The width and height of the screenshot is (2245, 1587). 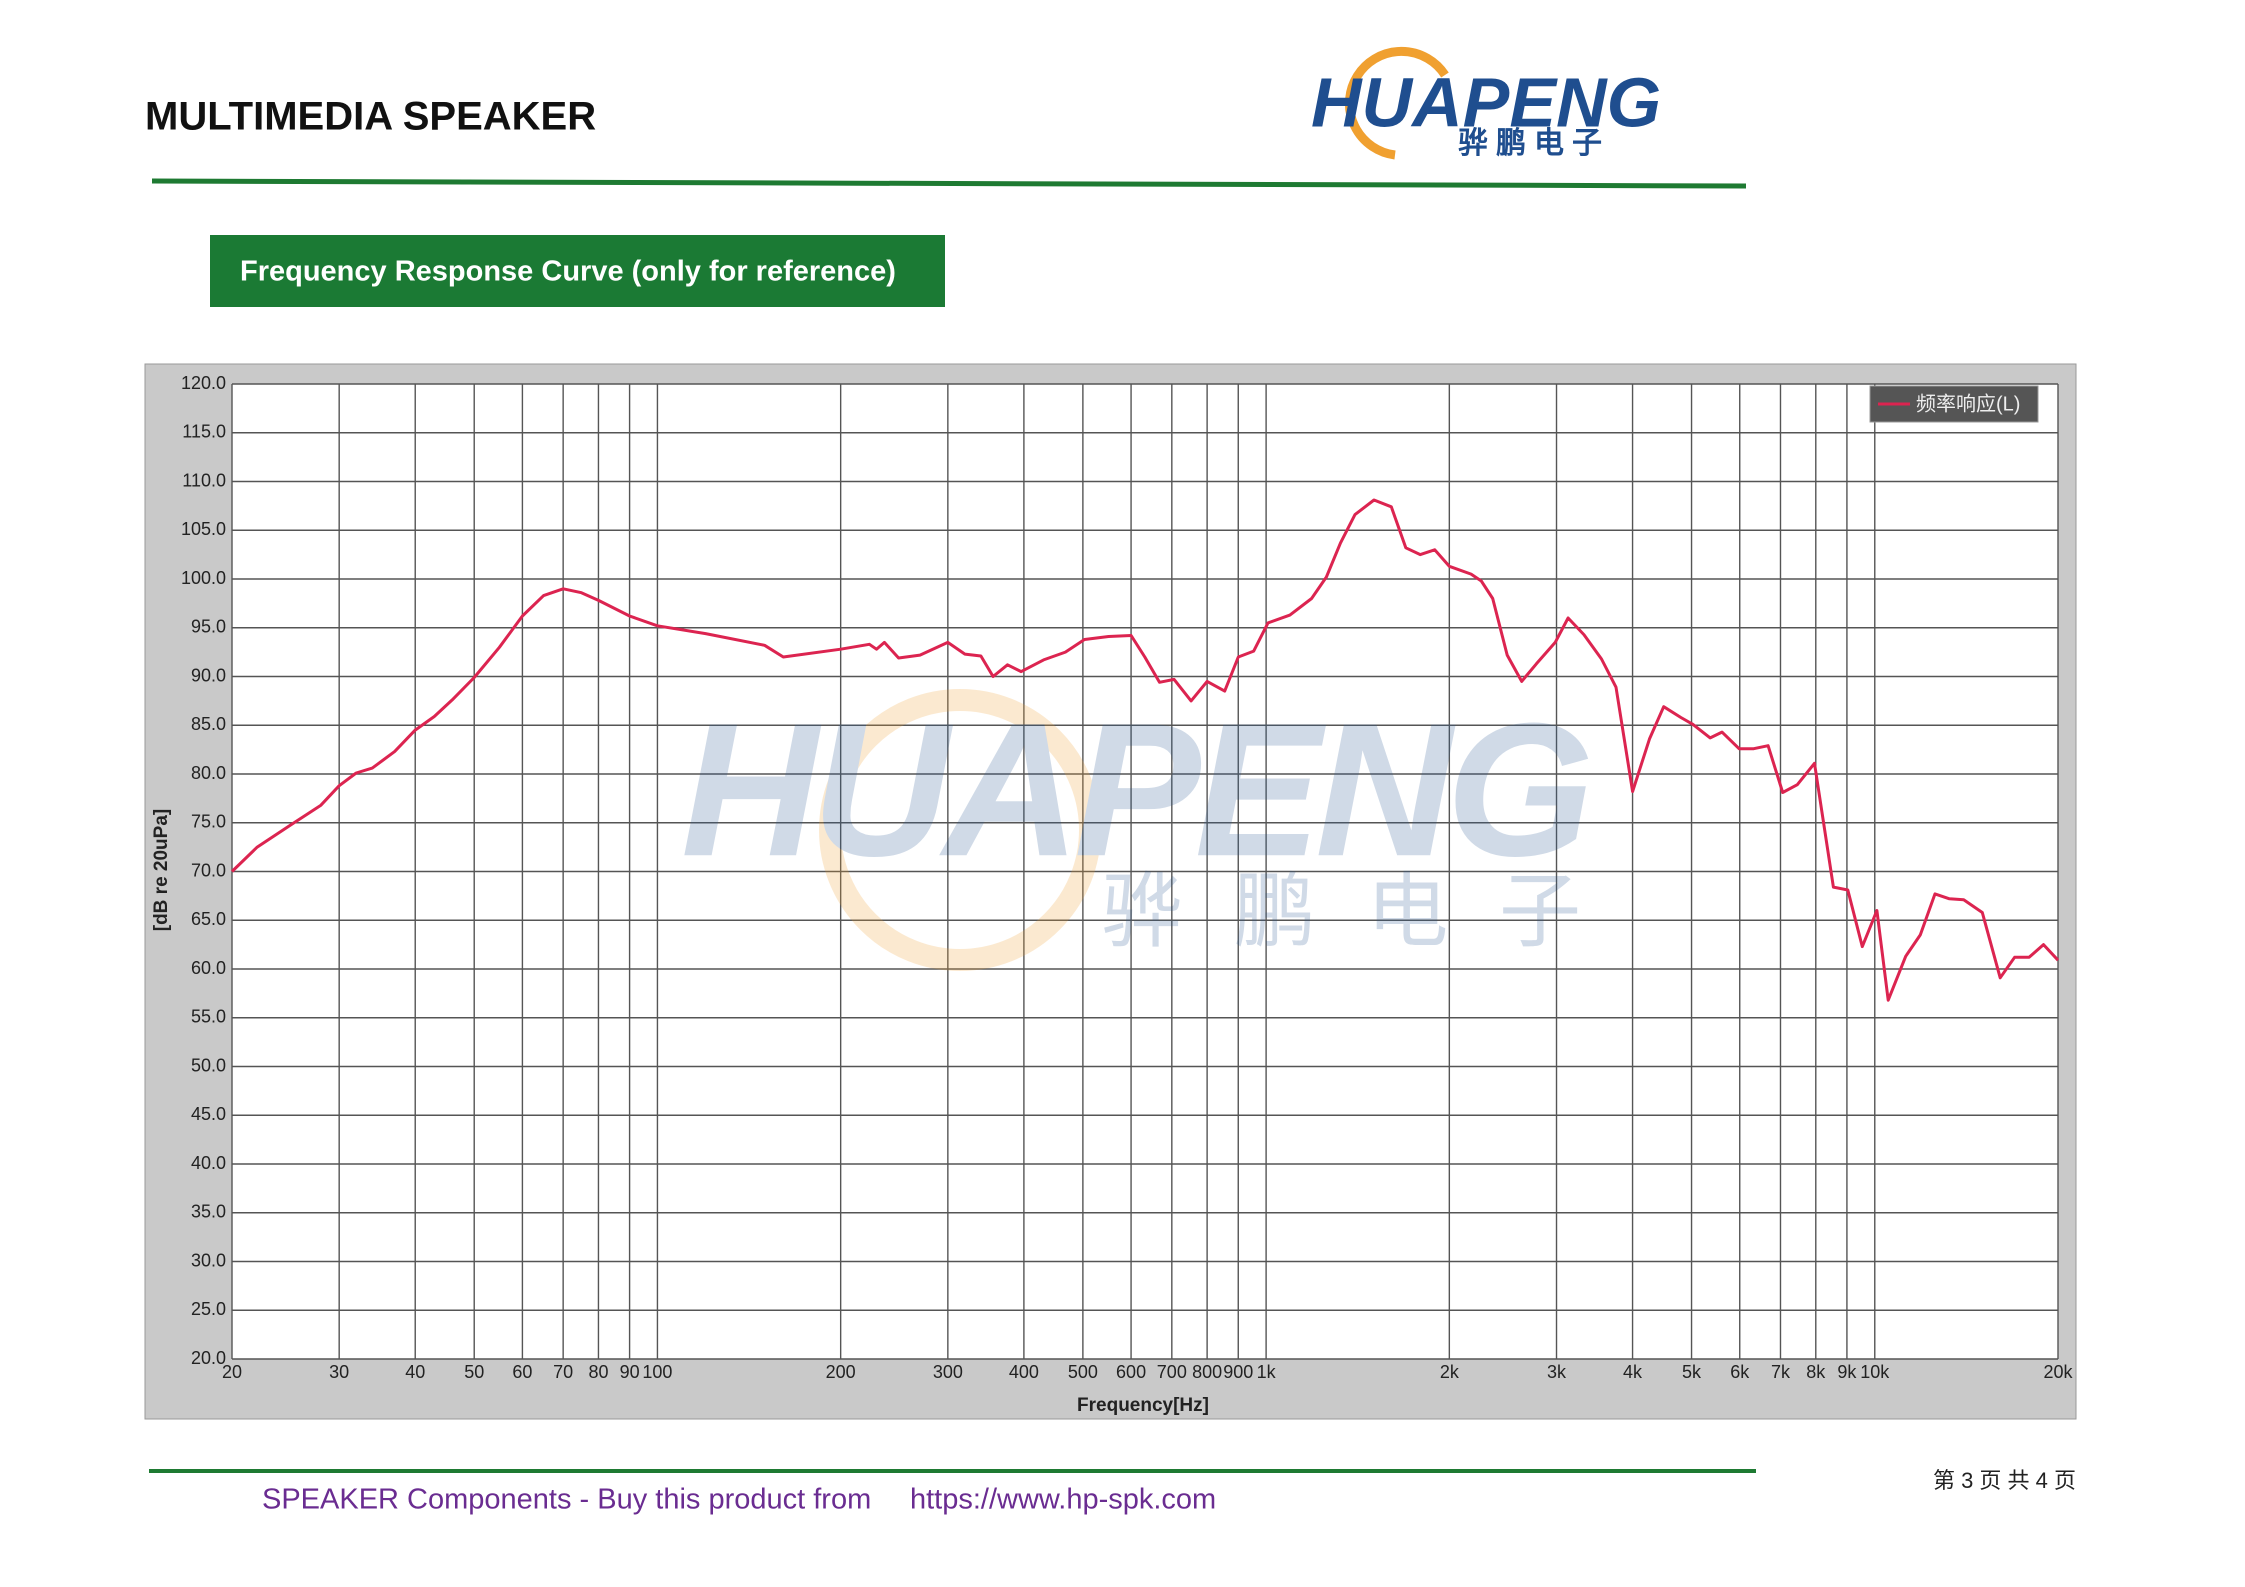 I want to click on x-tick-label: 6k, so click(x=1740, y=1372).